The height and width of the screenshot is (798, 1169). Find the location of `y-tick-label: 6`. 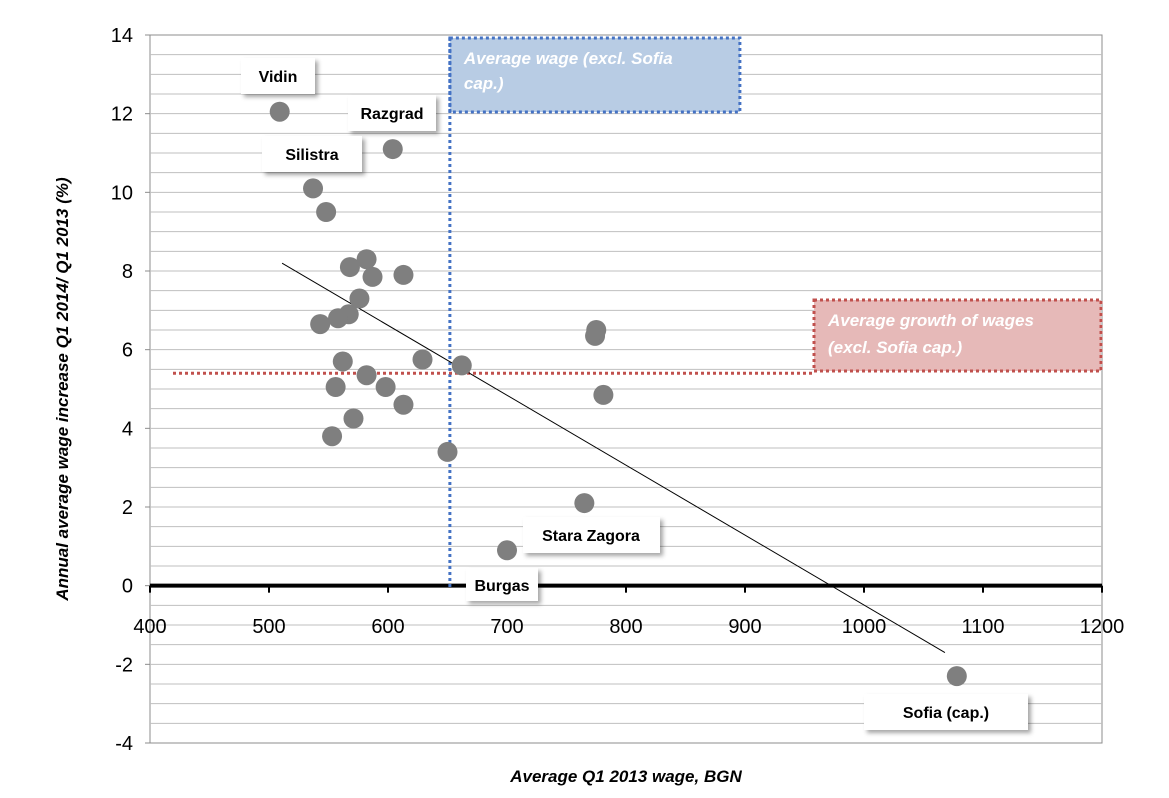

y-tick-label: 6 is located at coordinates (127, 351).